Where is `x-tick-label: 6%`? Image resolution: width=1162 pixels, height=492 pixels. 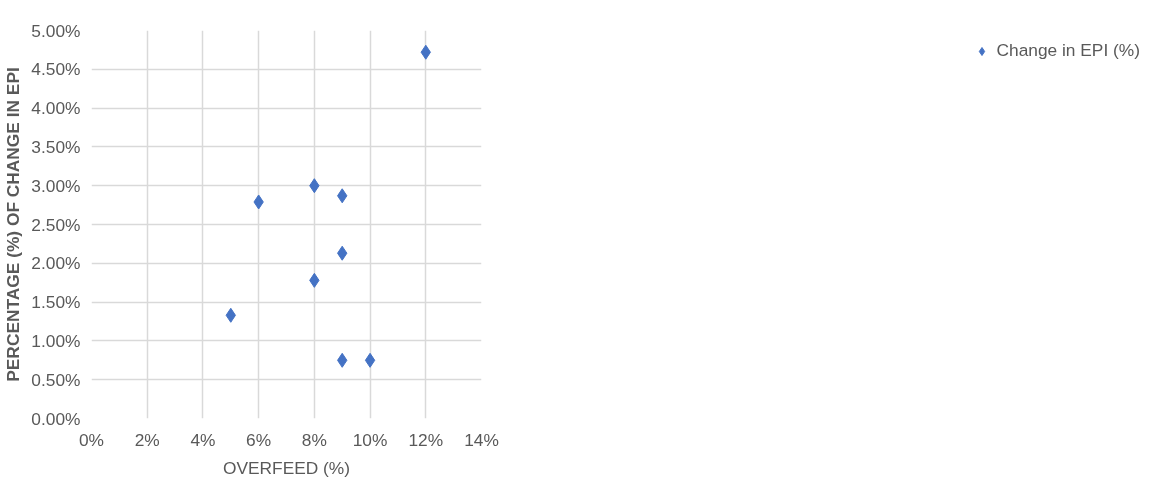
x-tick-label: 6% is located at coordinates (259, 439).